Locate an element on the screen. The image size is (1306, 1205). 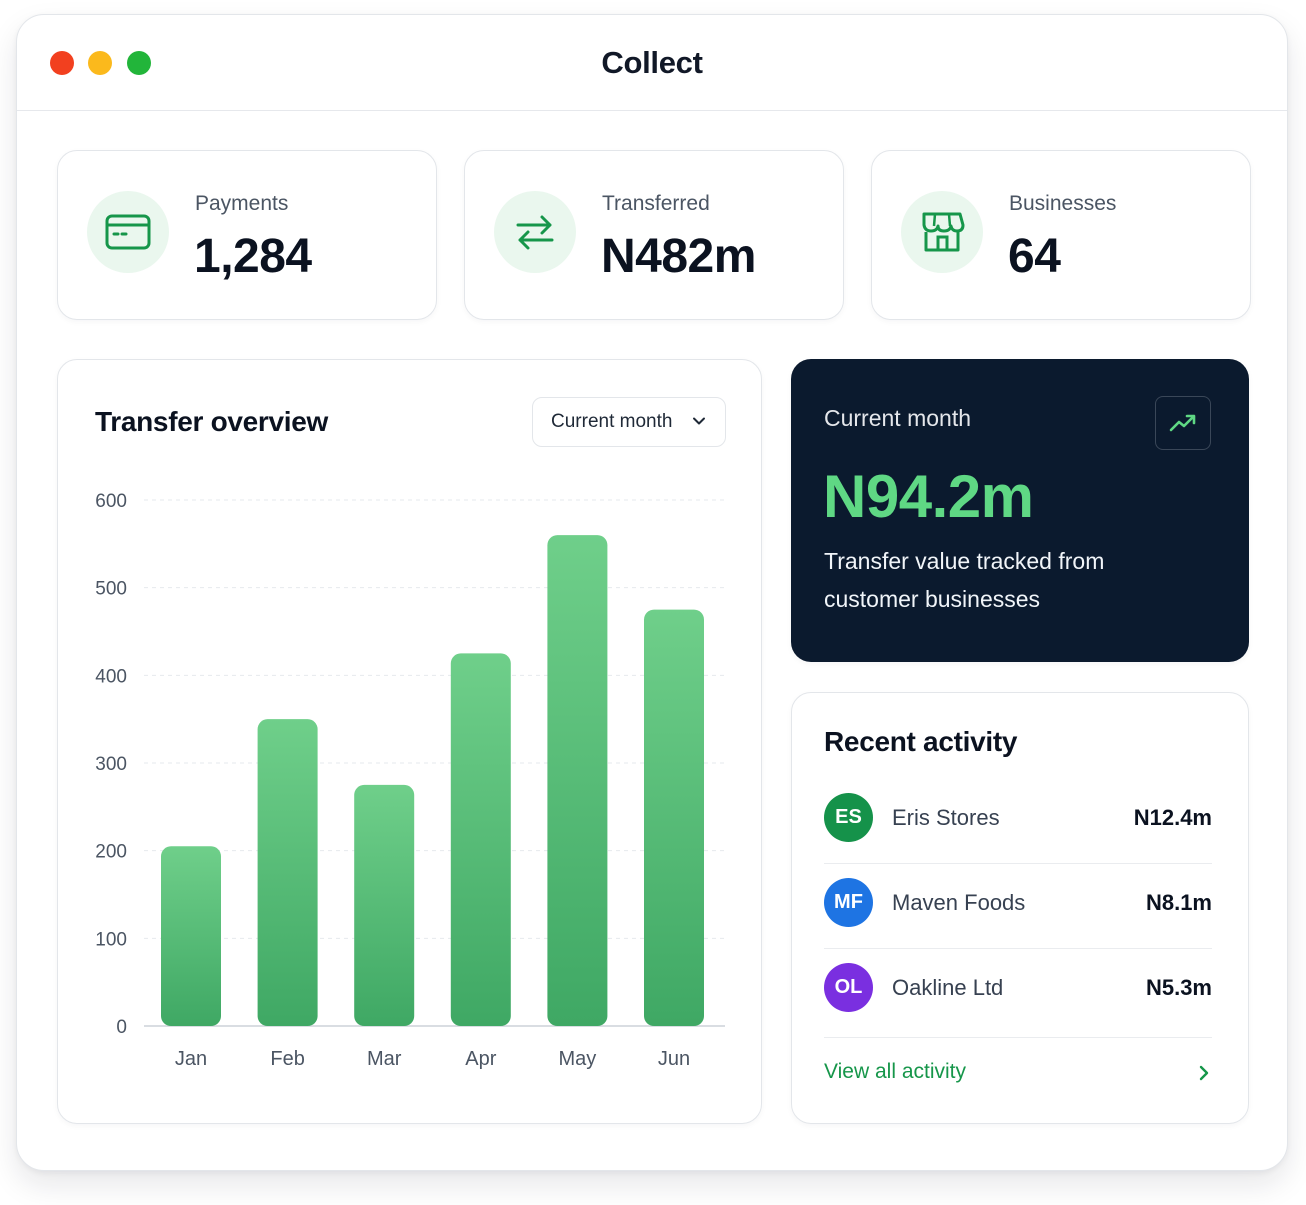
minimize-window-button is located at coordinates (100, 63).